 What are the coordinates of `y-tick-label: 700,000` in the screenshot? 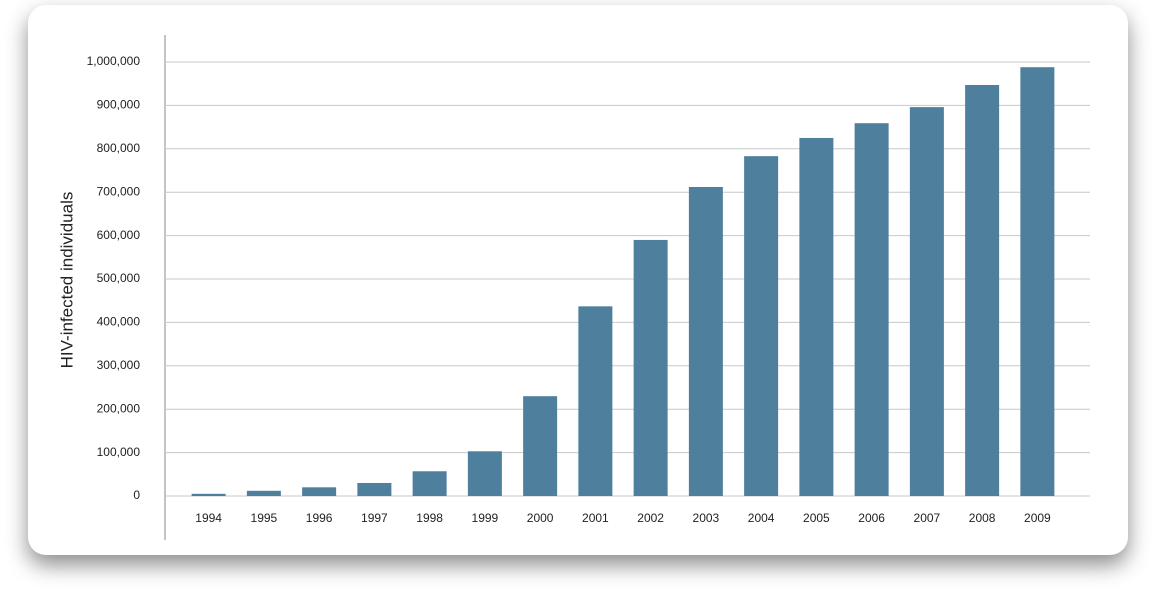 It's located at (119, 191).